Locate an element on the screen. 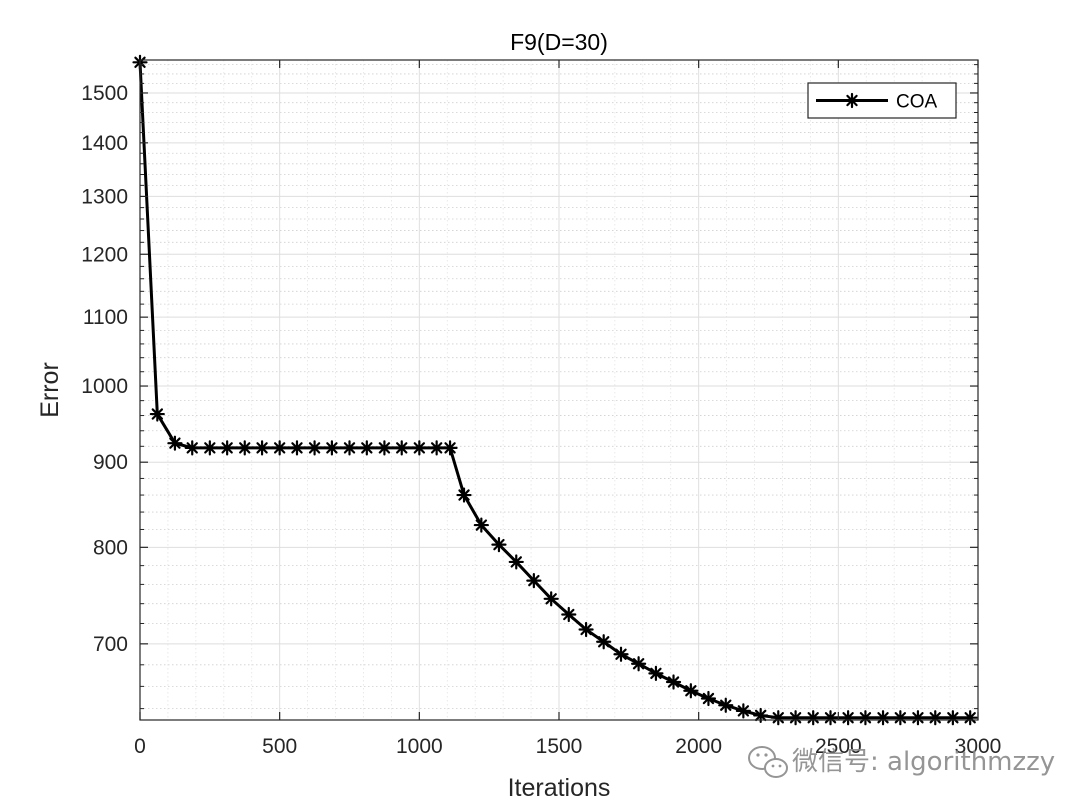 The height and width of the screenshot is (810, 1080). watermark: 微信号: algorithmzzy is located at coordinates (901, 762).